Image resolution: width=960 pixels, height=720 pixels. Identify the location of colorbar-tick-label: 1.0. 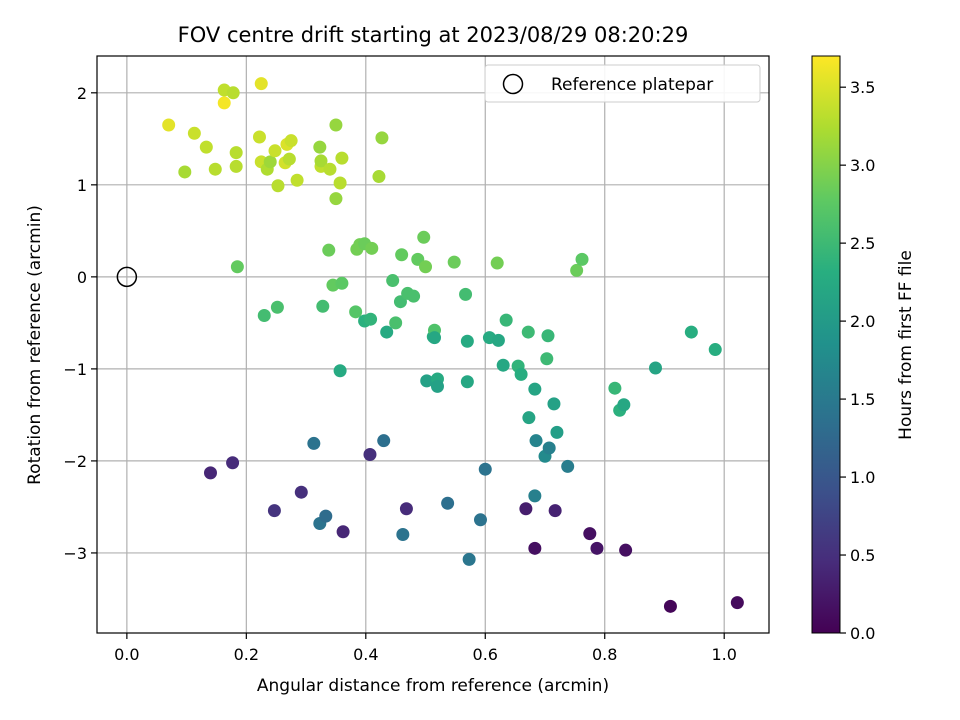
(862, 477).